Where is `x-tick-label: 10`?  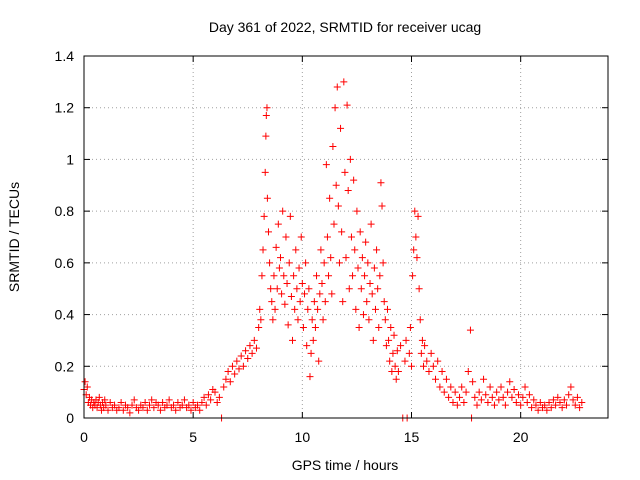
x-tick-label: 10 is located at coordinates (303, 437).